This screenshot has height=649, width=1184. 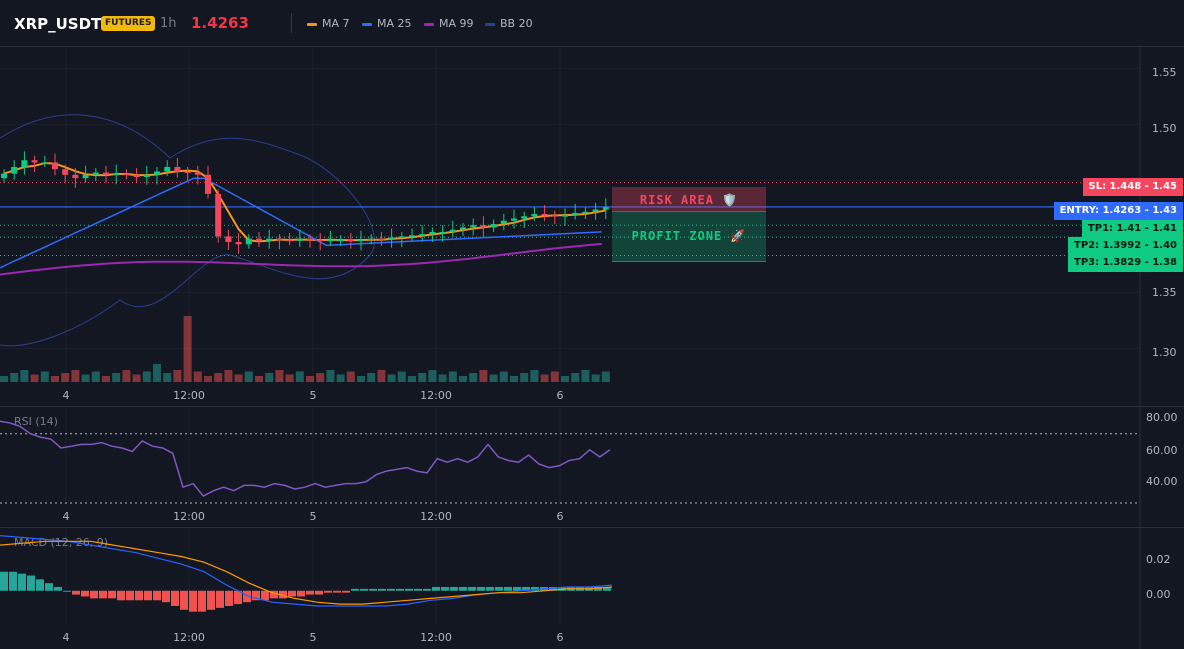 I want to click on header-divider, so click(x=291, y=23).